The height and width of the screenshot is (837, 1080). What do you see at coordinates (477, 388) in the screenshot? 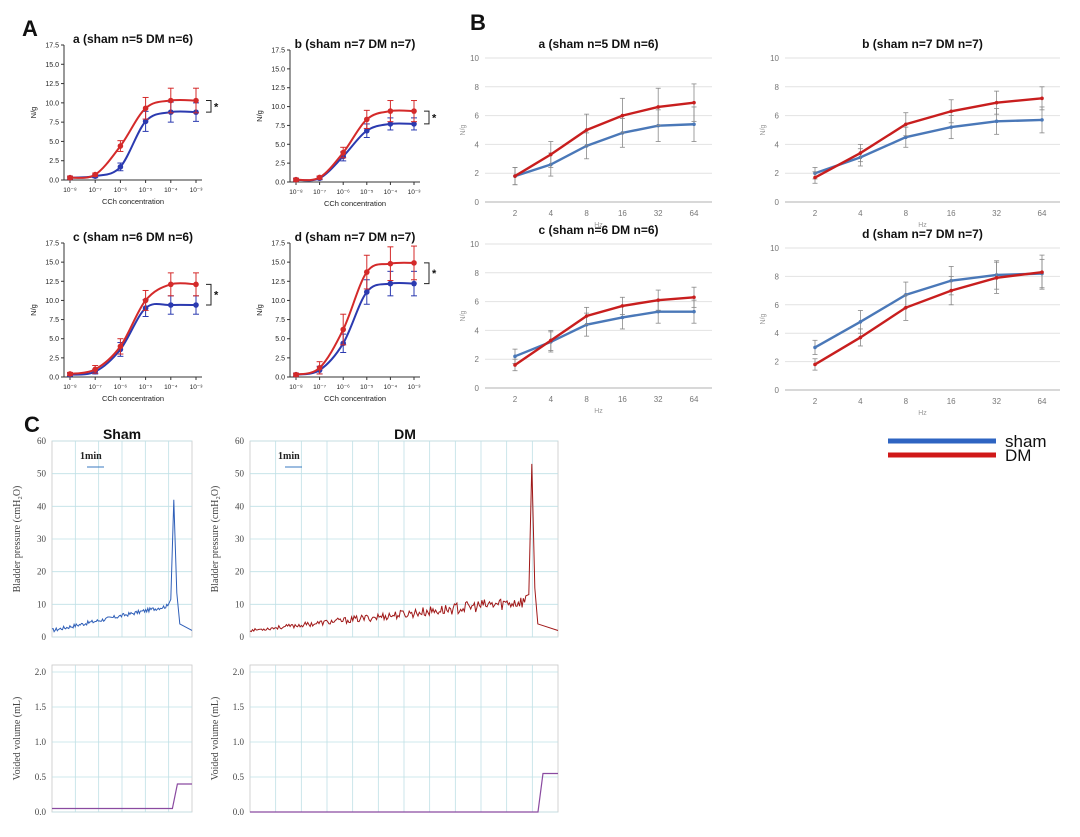
I see `y-tick-label: 0` at bounding box center [477, 388].